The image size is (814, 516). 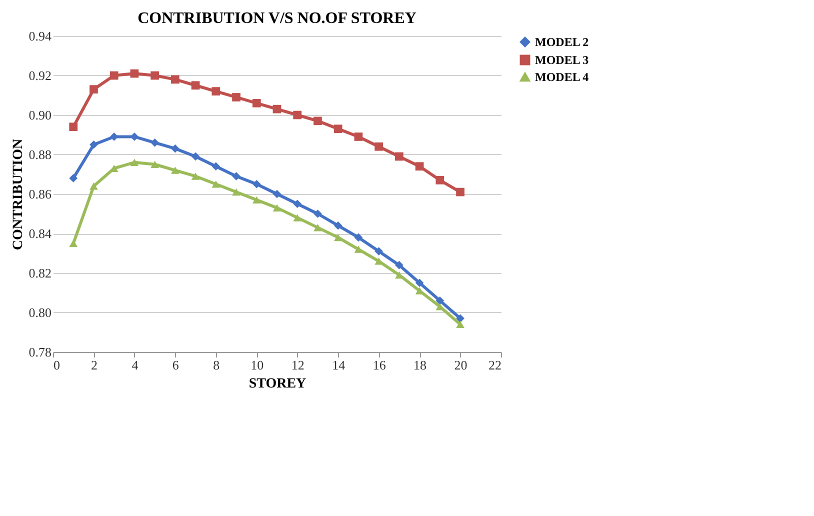 I want to click on x-tick-label: 20, so click(x=461, y=365).